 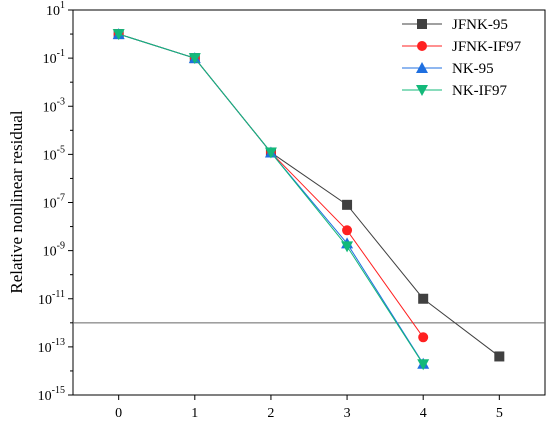 What do you see at coordinates (499, 413) in the screenshot?
I see `x-tick-label: 5` at bounding box center [499, 413].